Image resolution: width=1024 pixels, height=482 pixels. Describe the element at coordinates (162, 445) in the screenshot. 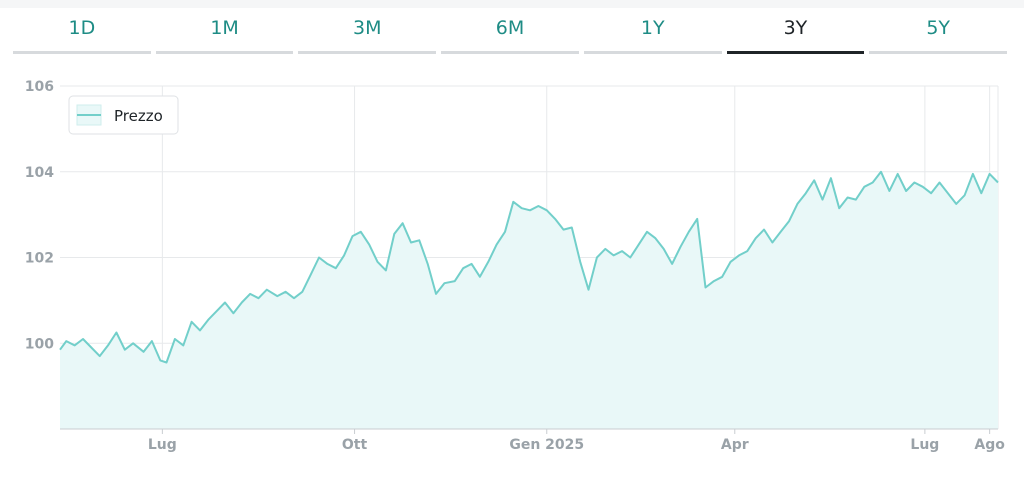

I see `x-tick-label-0: Lug` at that location.